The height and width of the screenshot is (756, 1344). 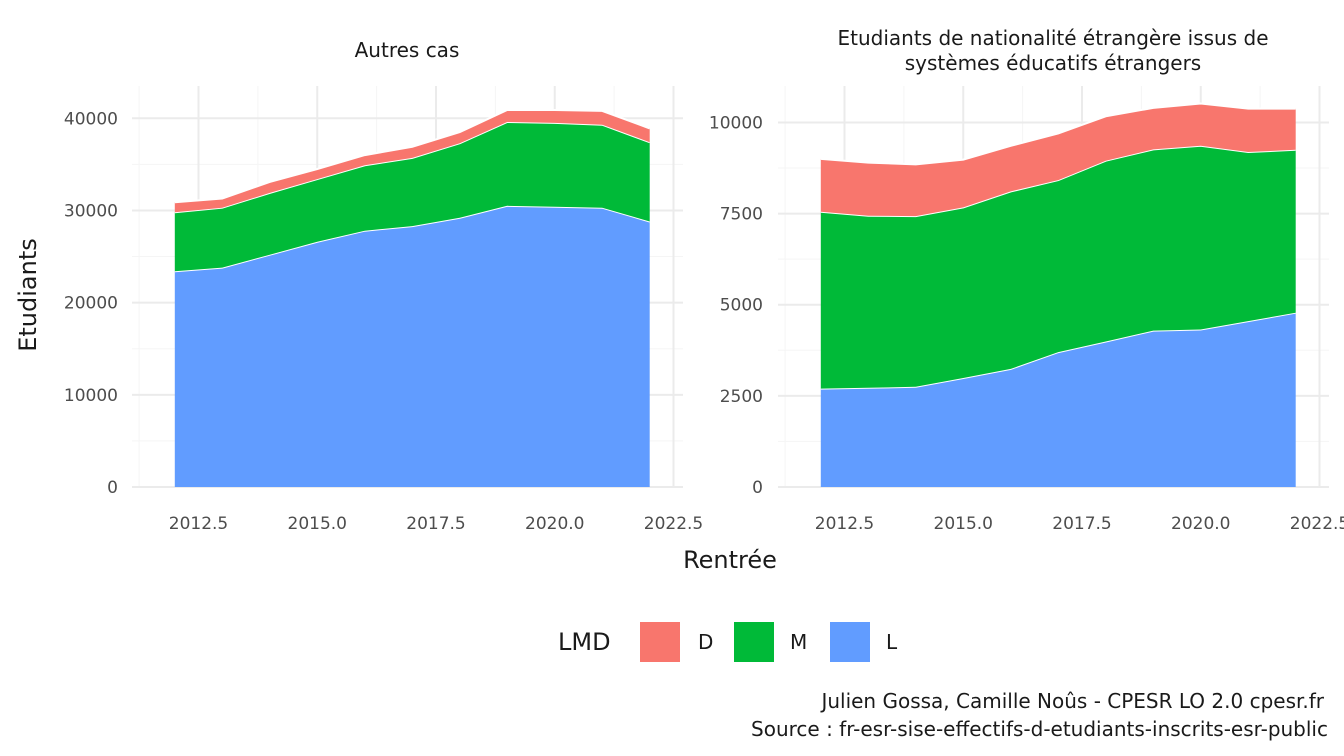 What do you see at coordinates (660, 642) in the screenshot?
I see `legend-key-d` at bounding box center [660, 642].